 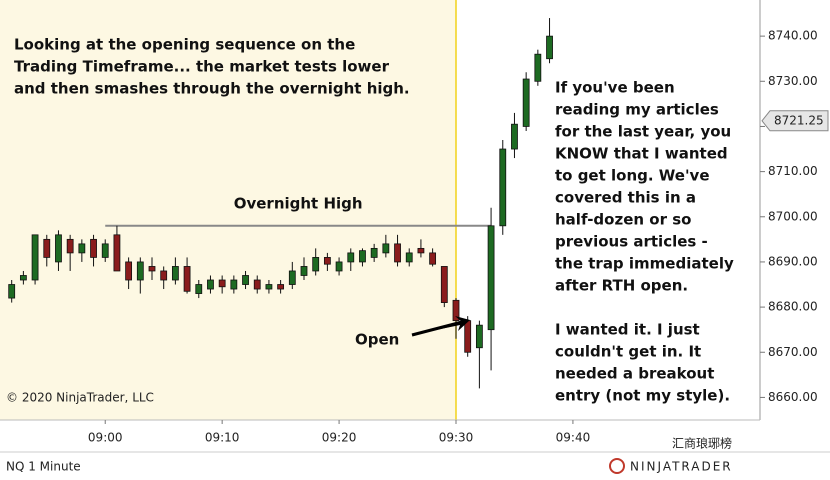 What do you see at coordinates (43, 467) in the screenshot?
I see `instrument: NQ 1 Minute` at bounding box center [43, 467].